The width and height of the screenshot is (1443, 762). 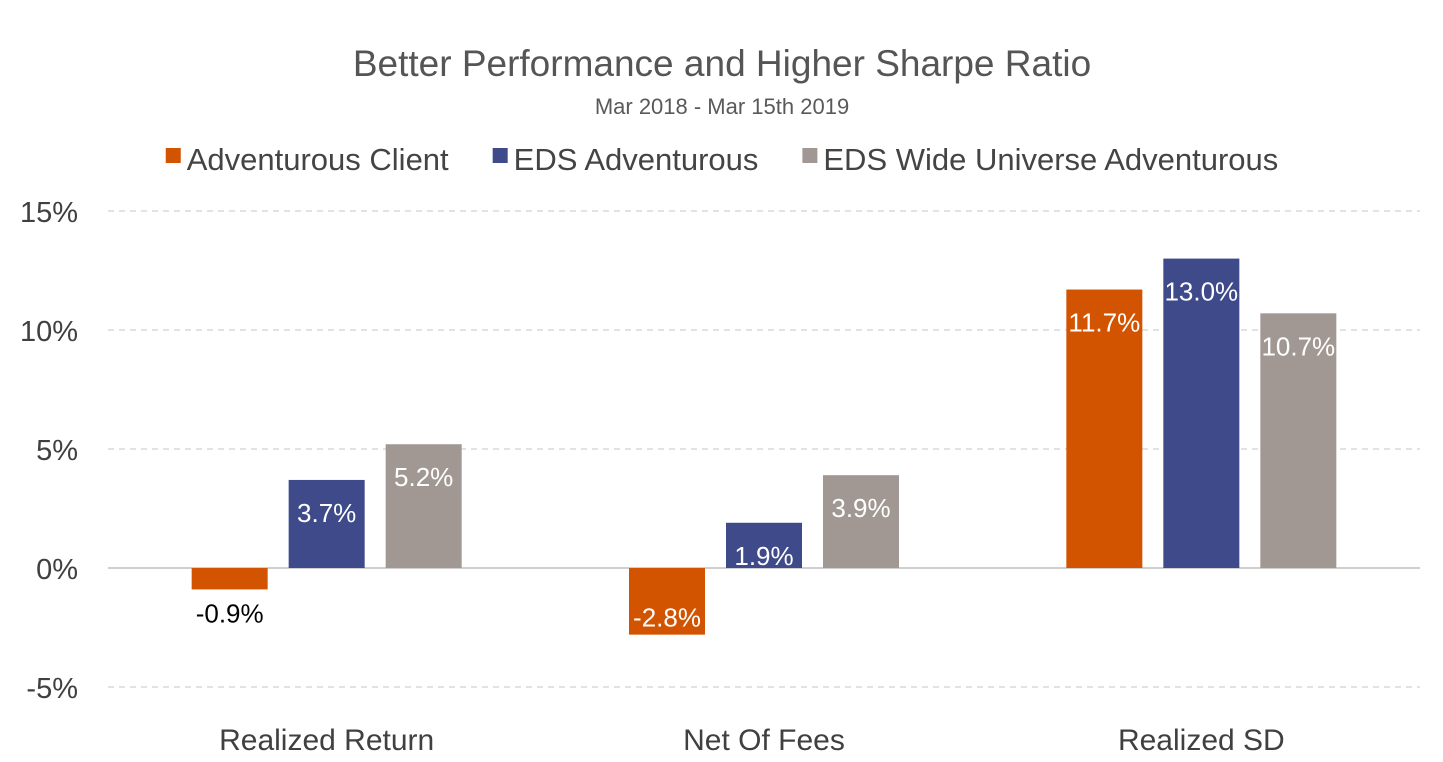 I want to click on bar-eds-adventurous-realized-return, so click(x=326, y=523).